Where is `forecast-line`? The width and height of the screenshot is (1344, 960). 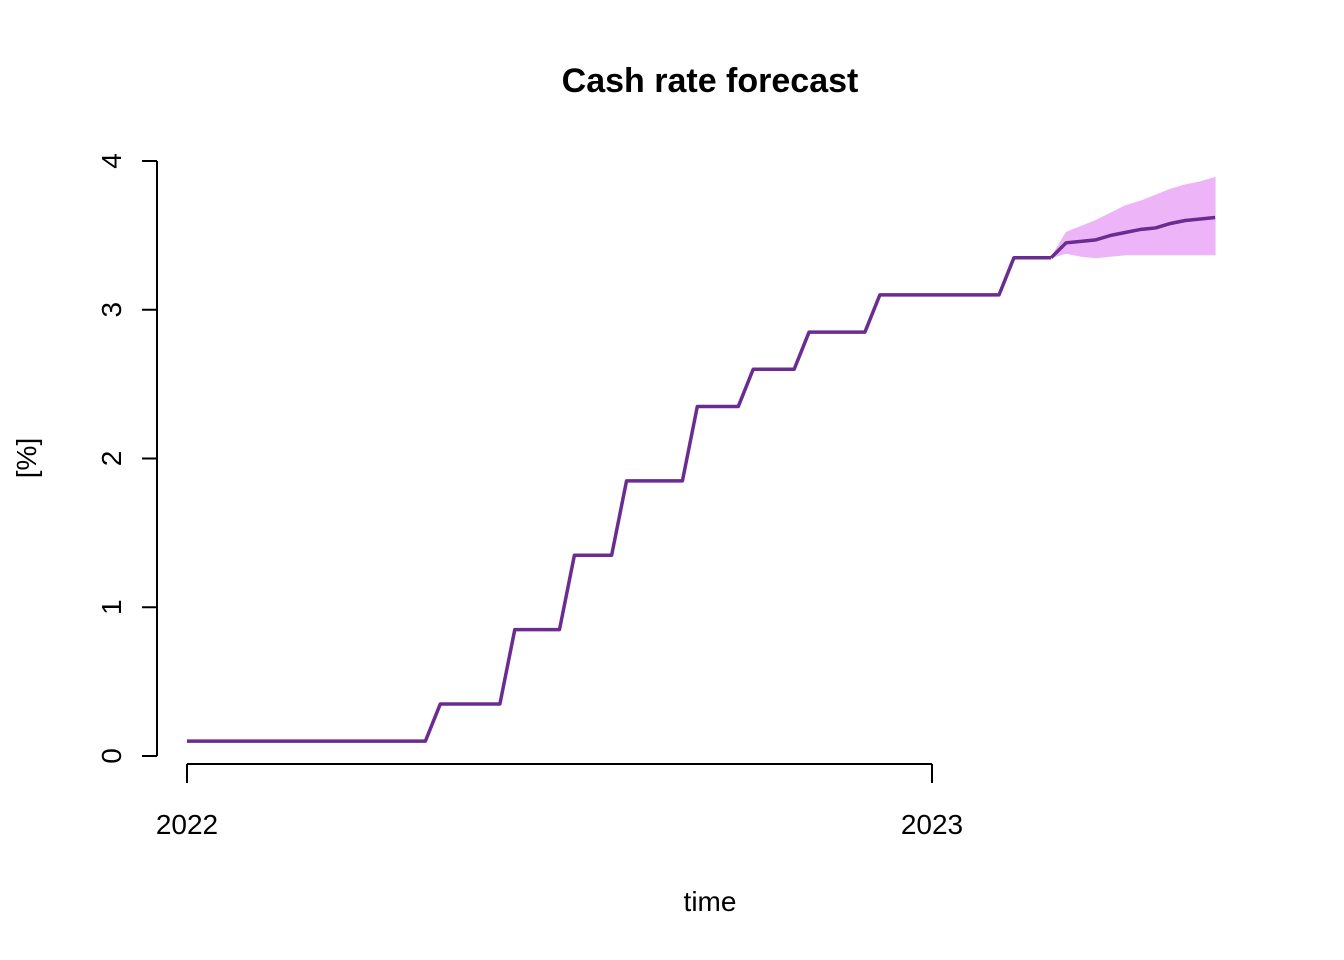
forecast-line is located at coordinates (1132, 237).